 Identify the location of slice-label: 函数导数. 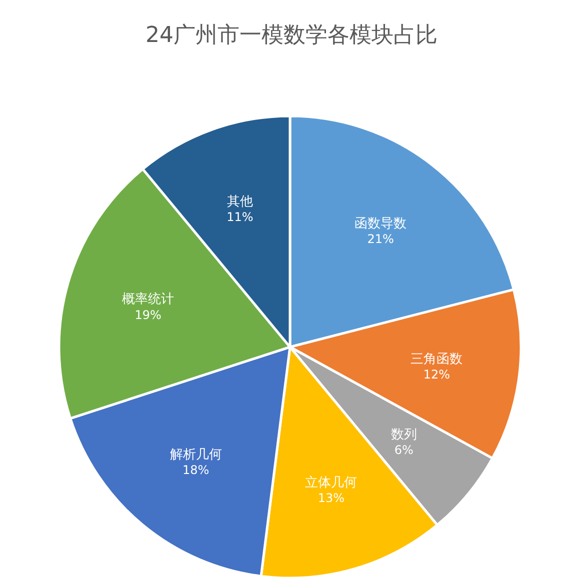
(380, 224).